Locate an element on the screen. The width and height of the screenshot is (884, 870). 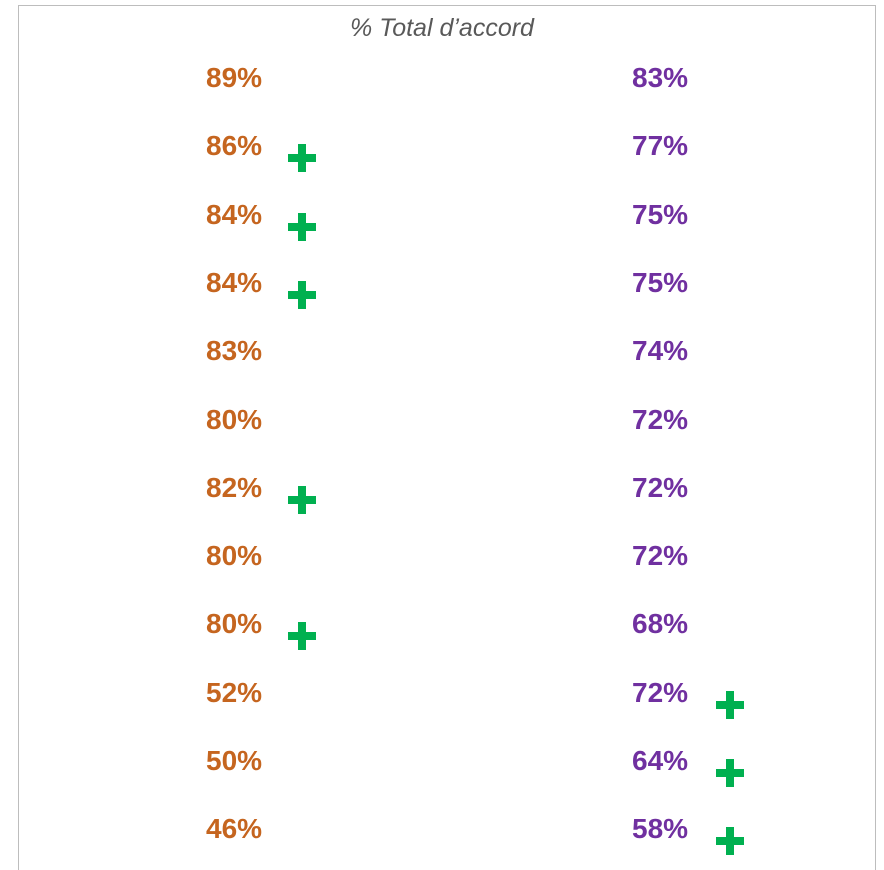
left-value: 83% is located at coordinates (234, 351).